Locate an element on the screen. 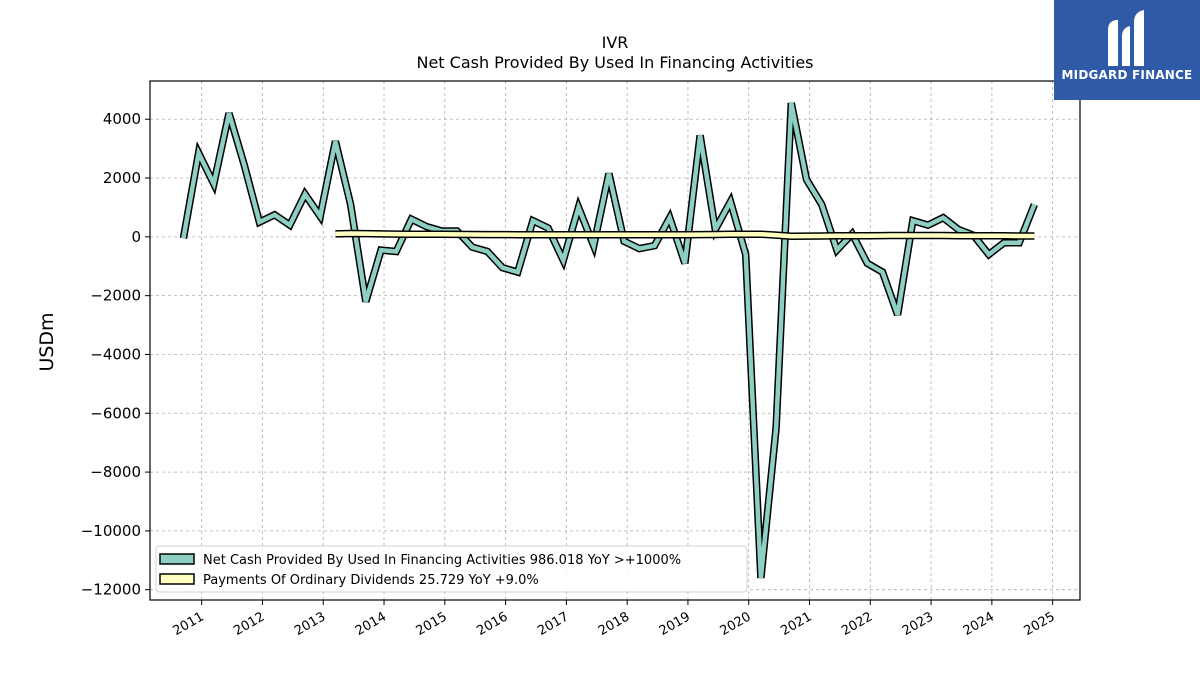  x-tick-label: 2024 is located at coordinates (979, 624).